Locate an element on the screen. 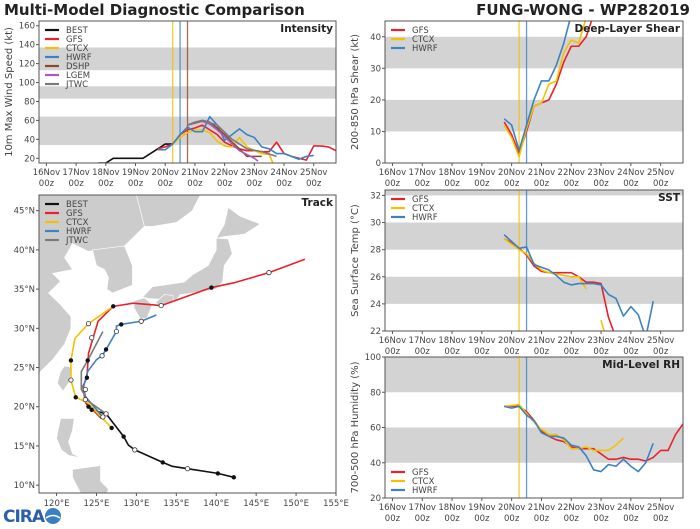 This screenshot has width=700, height=529. x-tick-label: 125°E is located at coordinates (97, 504).